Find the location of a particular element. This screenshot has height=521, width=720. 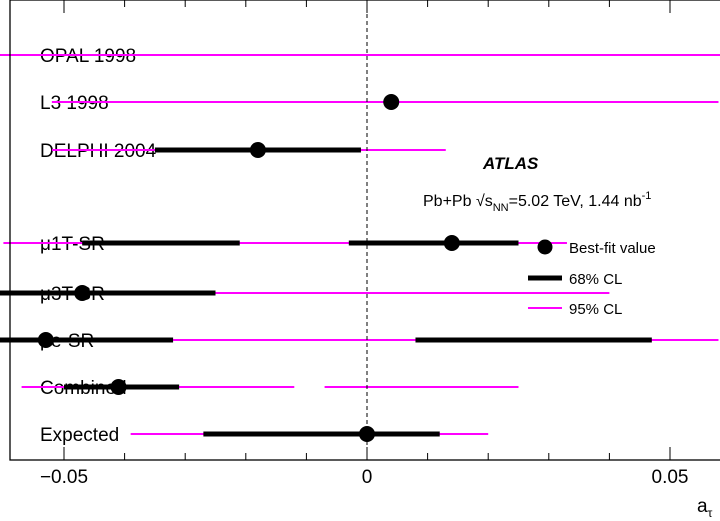

row-label: L3 1998 is located at coordinates (74, 103).